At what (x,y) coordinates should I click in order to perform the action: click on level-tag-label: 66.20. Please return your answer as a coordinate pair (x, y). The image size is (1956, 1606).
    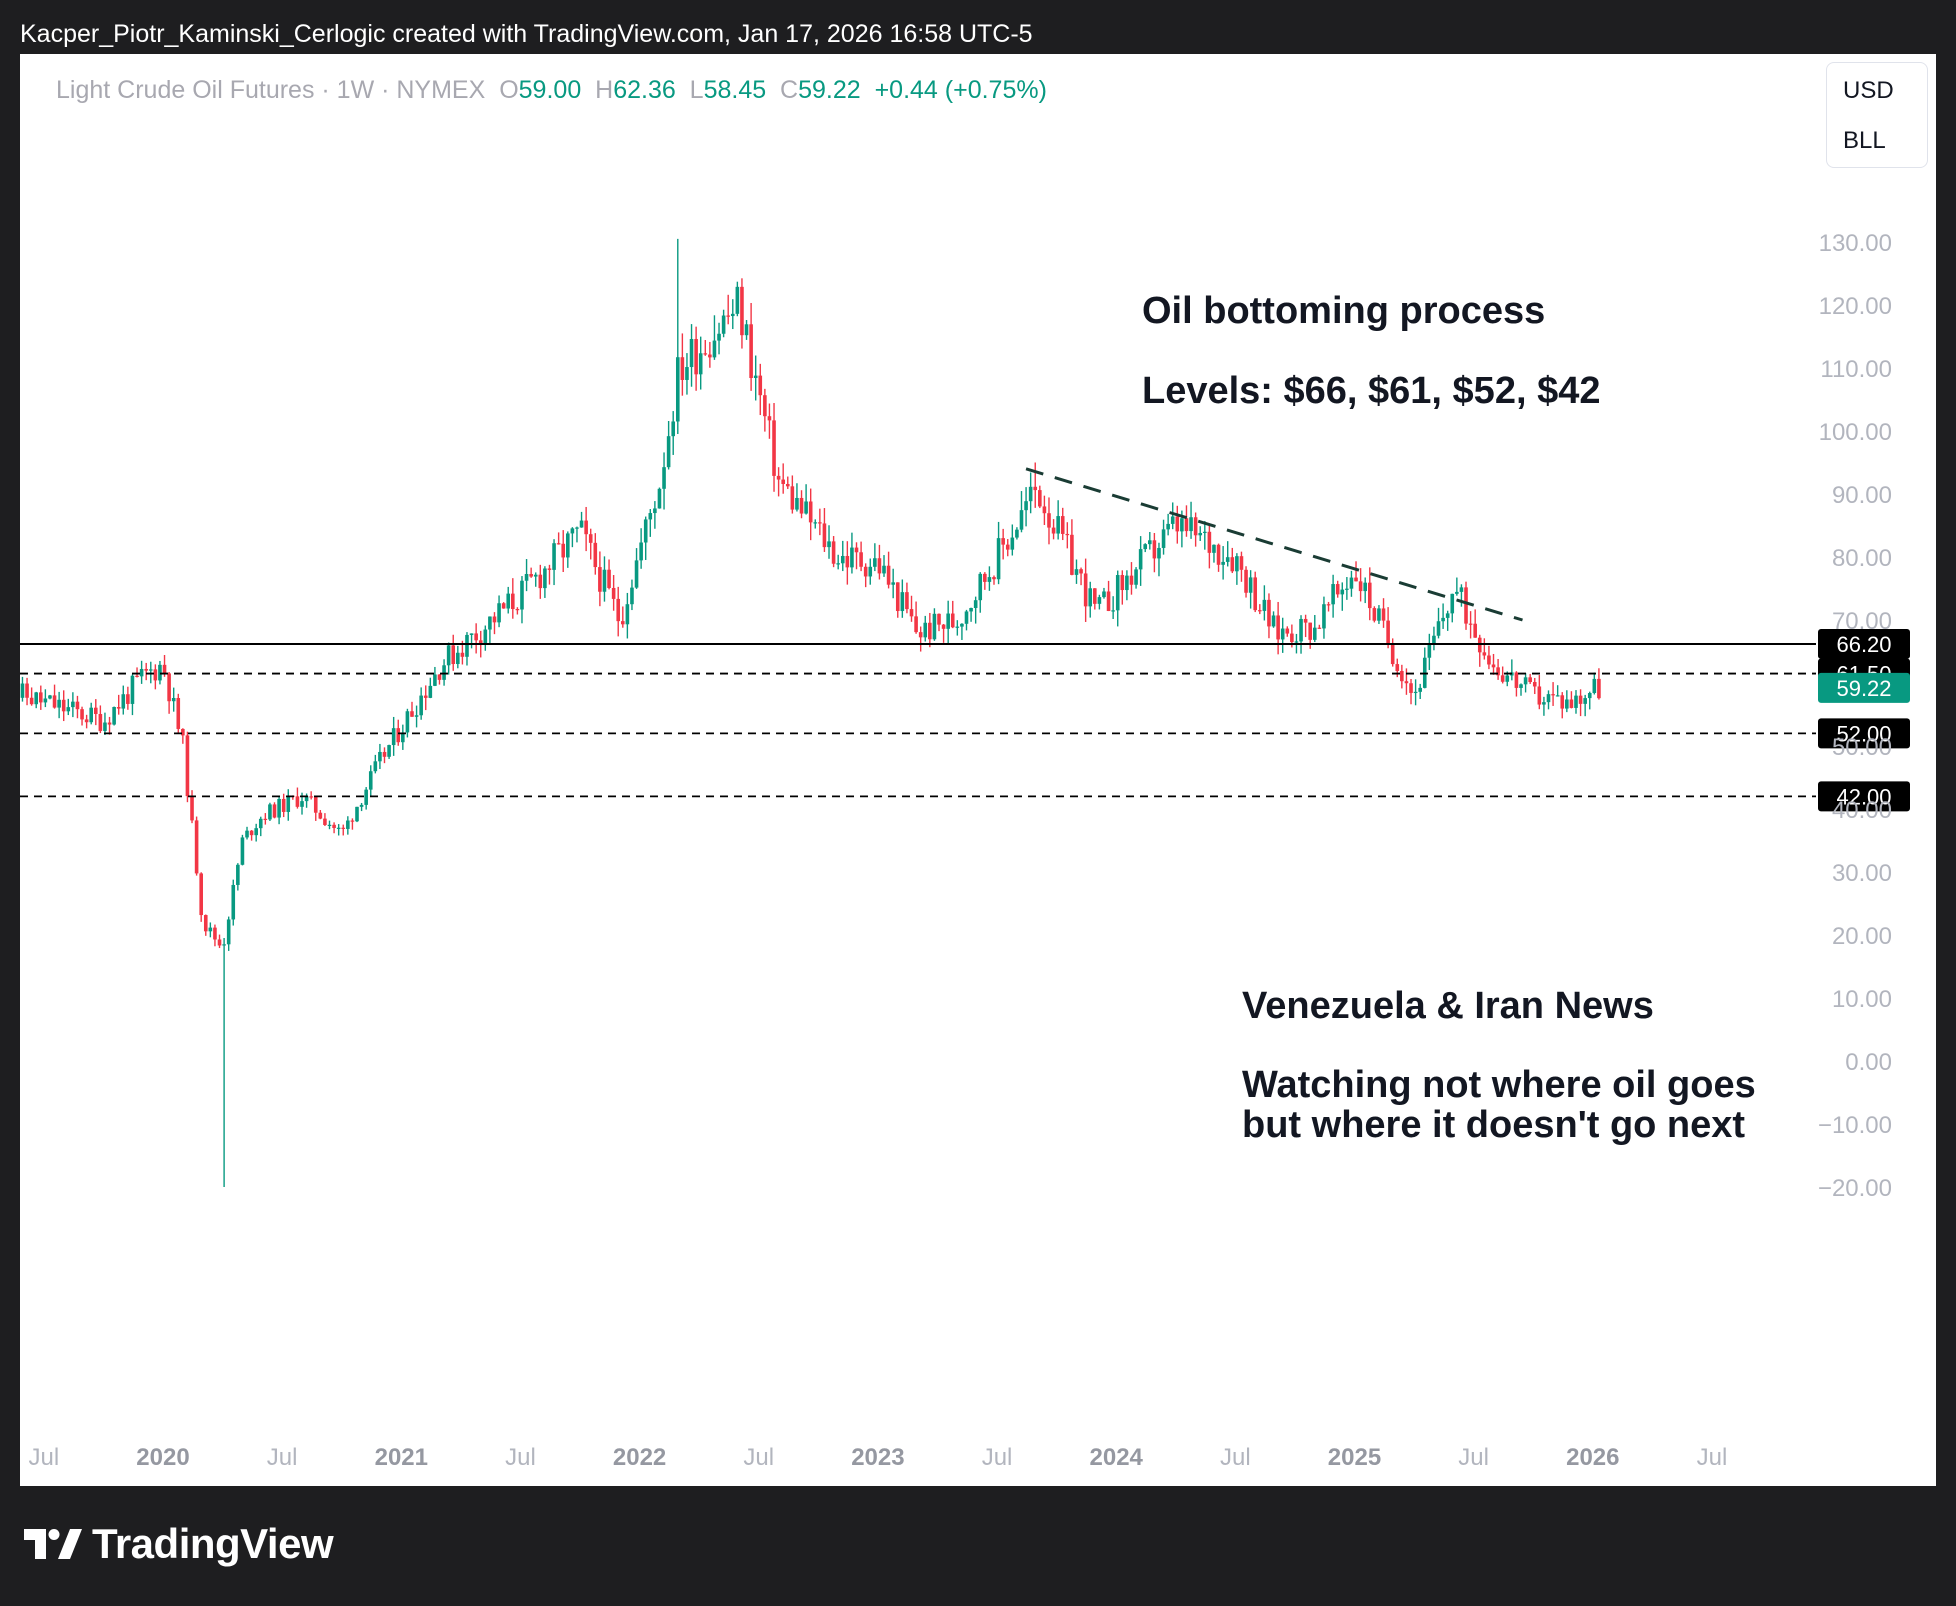
    Looking at the image, I should click on (1863, 644).